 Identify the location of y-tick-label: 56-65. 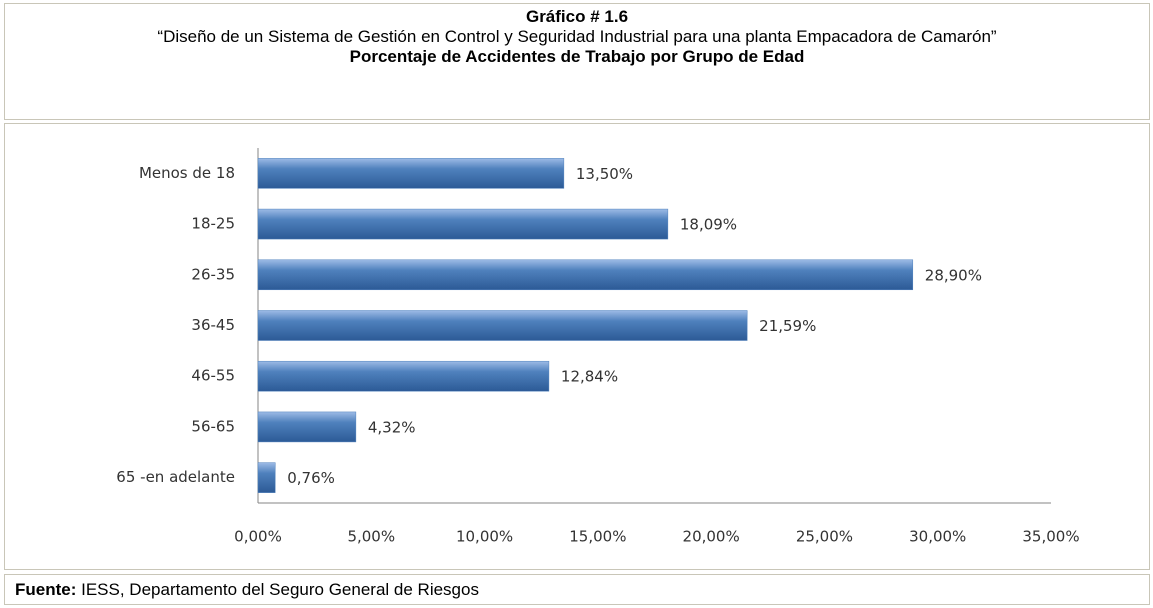
(213, 426).